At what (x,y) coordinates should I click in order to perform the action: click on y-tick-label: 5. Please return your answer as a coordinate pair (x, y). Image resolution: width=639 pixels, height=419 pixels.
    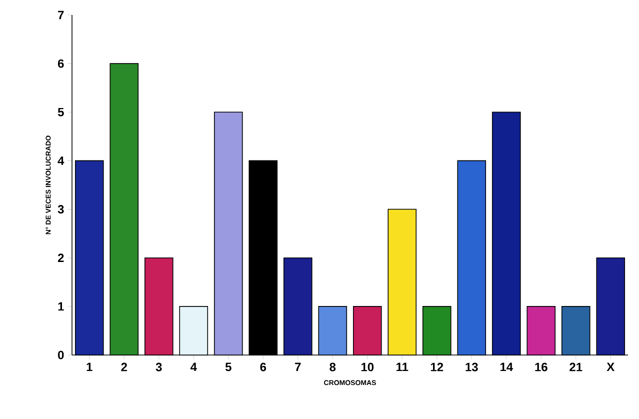
    Looking at the image, I should click on (61, 112).